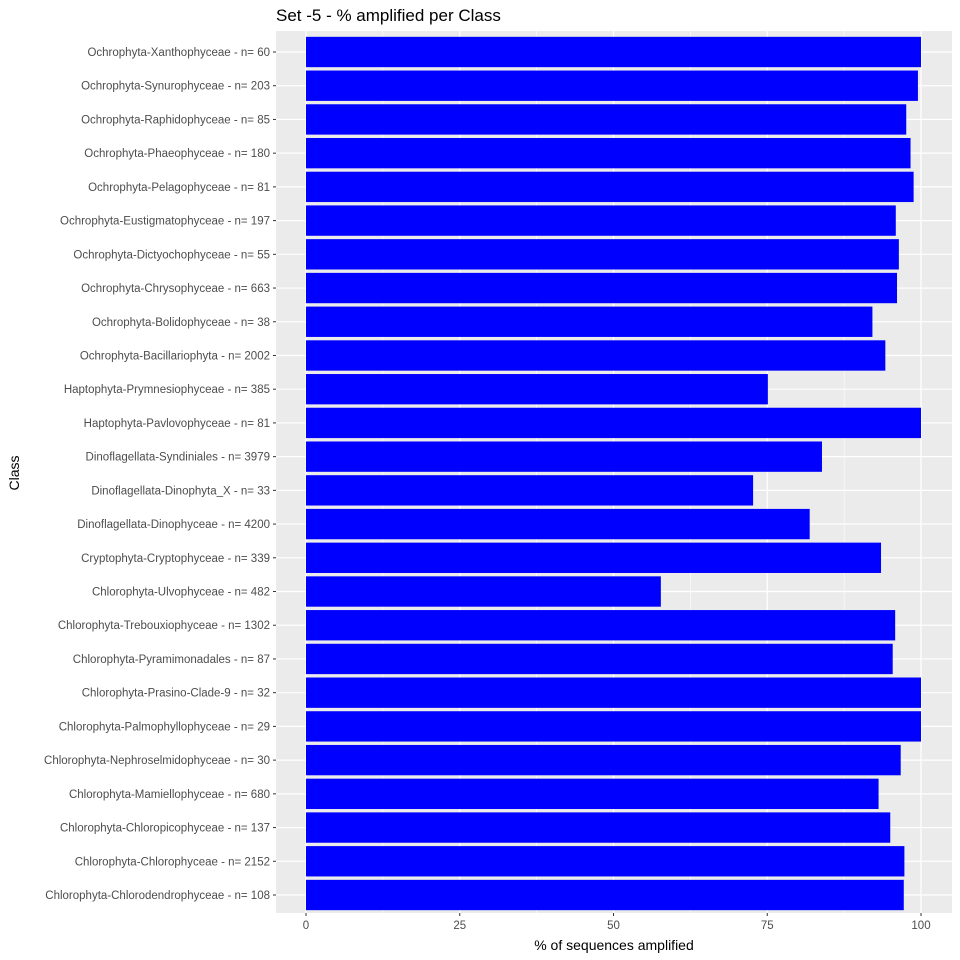 This screenshot has width=960, height=960. Describe the element at coordinates (169, 795) in the screenshot. I see `y-tick-label: Chlorophyta-Mamiellophyceae - n= 680` at that location.